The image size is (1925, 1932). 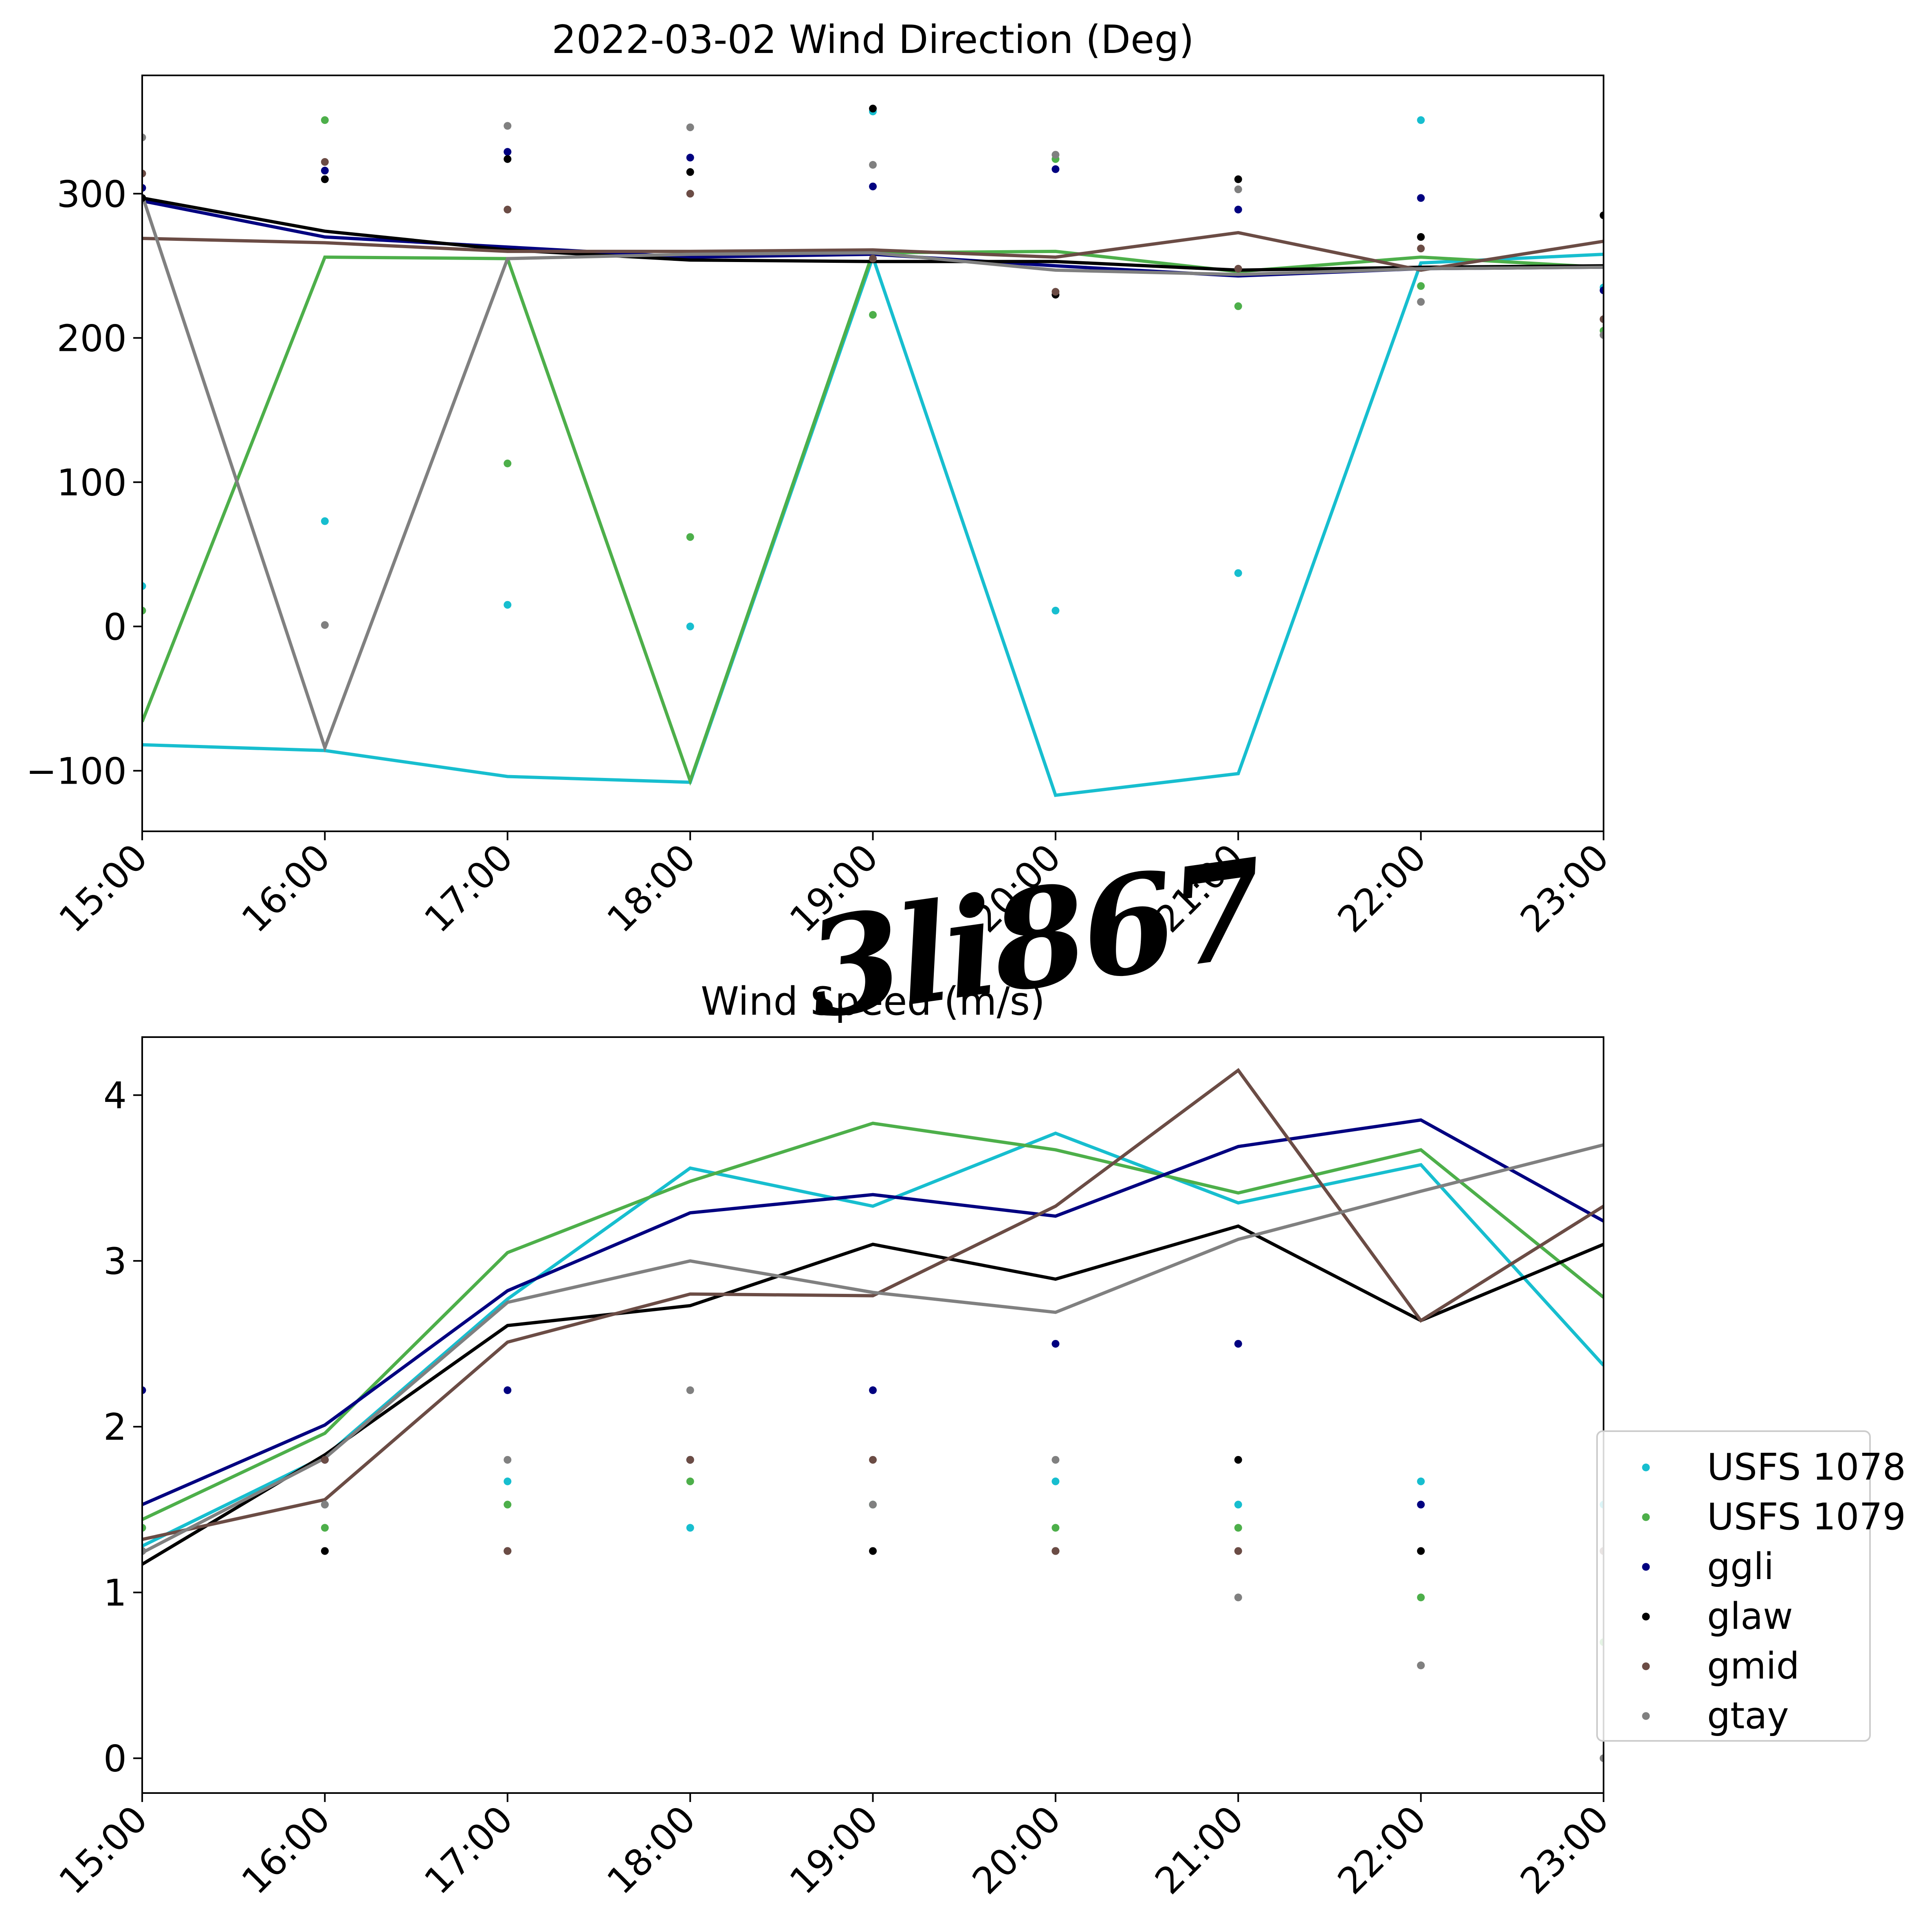 I want to click on x-tick-label: 22:00, so click(x=1382, y=1850).